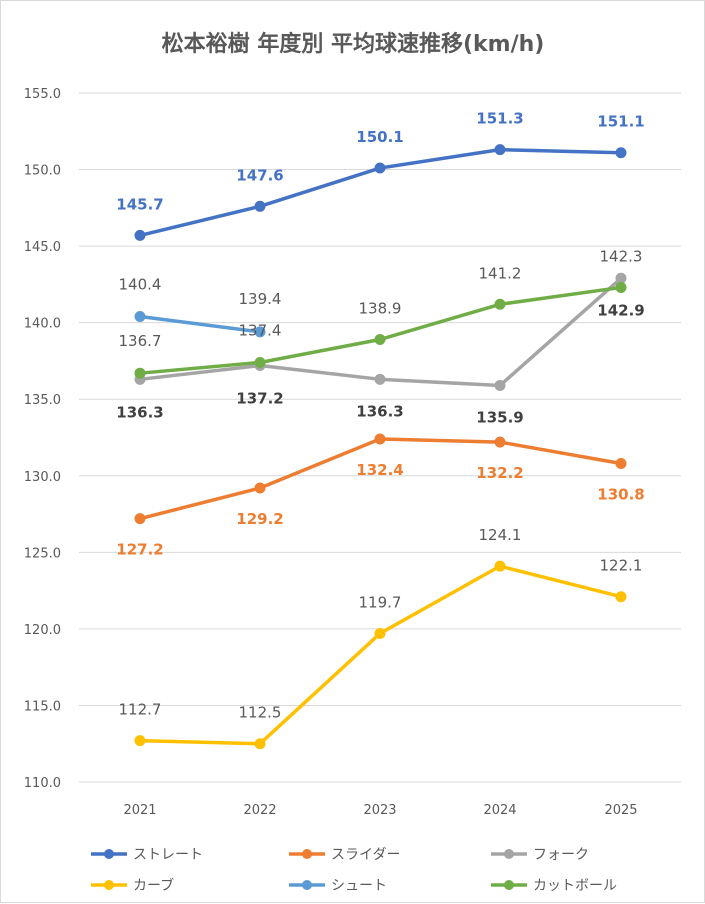  Describe the element at coordinates (42, 94) in the screenshot. I see `y-tick-label: 155.0` at that location.